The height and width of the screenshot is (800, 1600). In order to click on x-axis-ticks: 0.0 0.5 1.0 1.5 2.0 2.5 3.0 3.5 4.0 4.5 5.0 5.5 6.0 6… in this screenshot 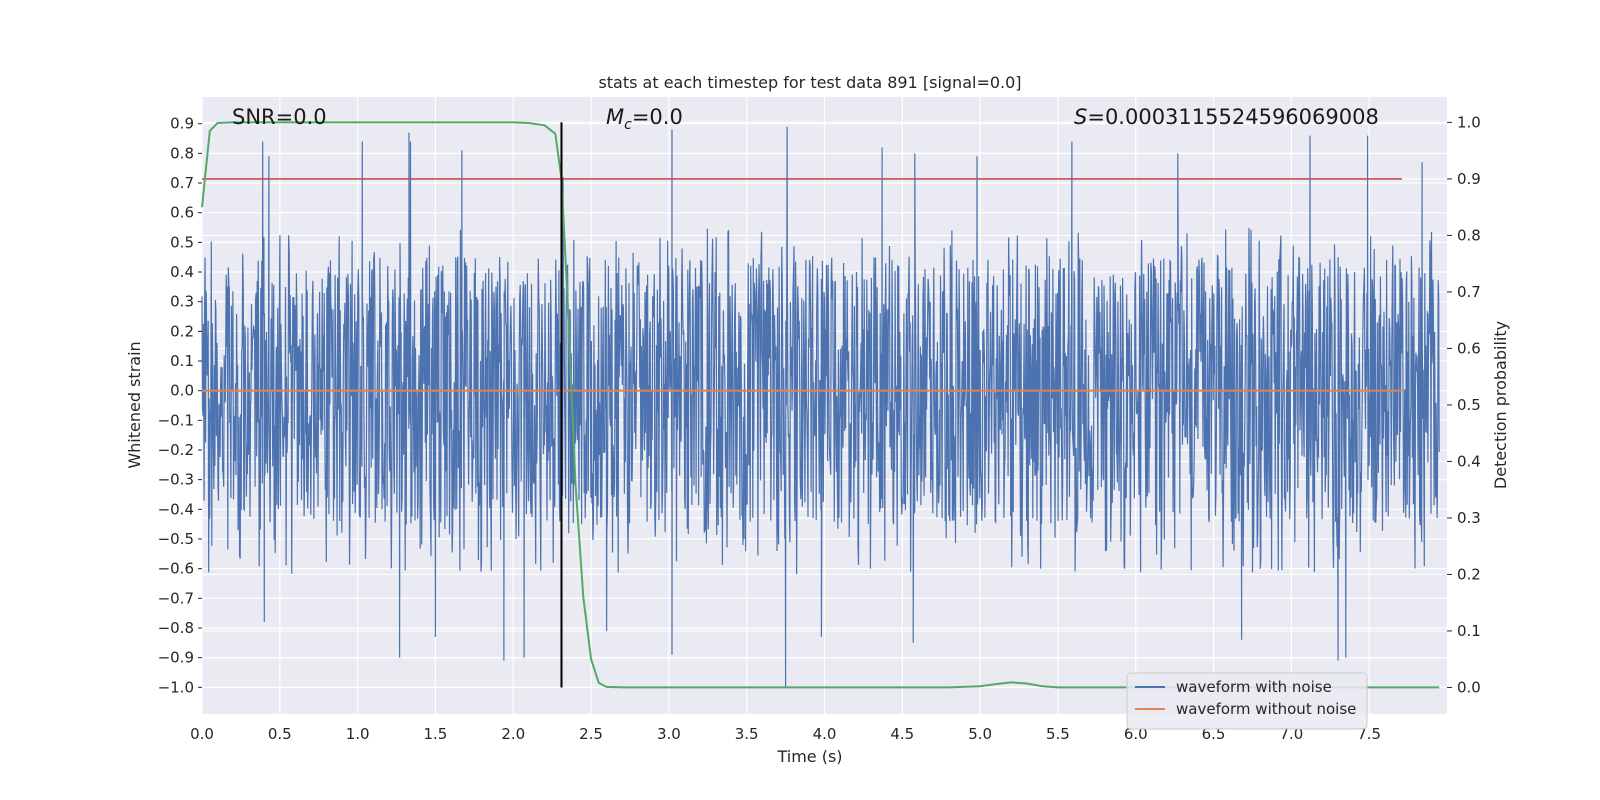, I will do `click(785, 734)`.